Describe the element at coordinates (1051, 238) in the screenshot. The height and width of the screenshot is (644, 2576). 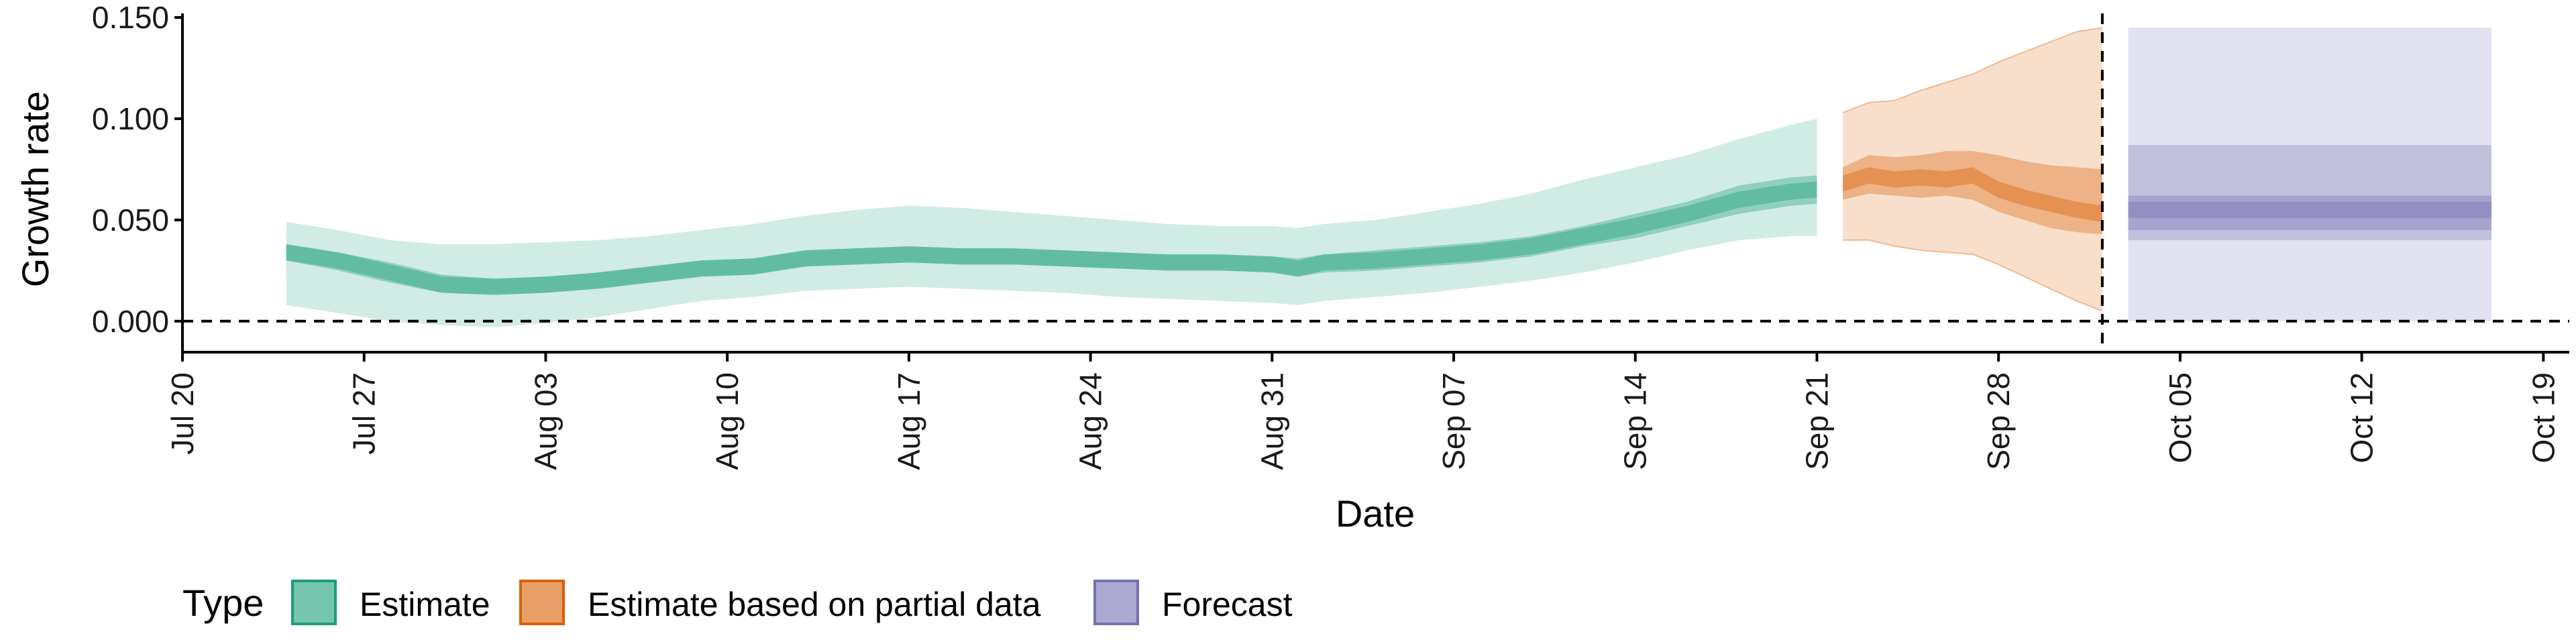
I see `estimate-median-band` at that location.